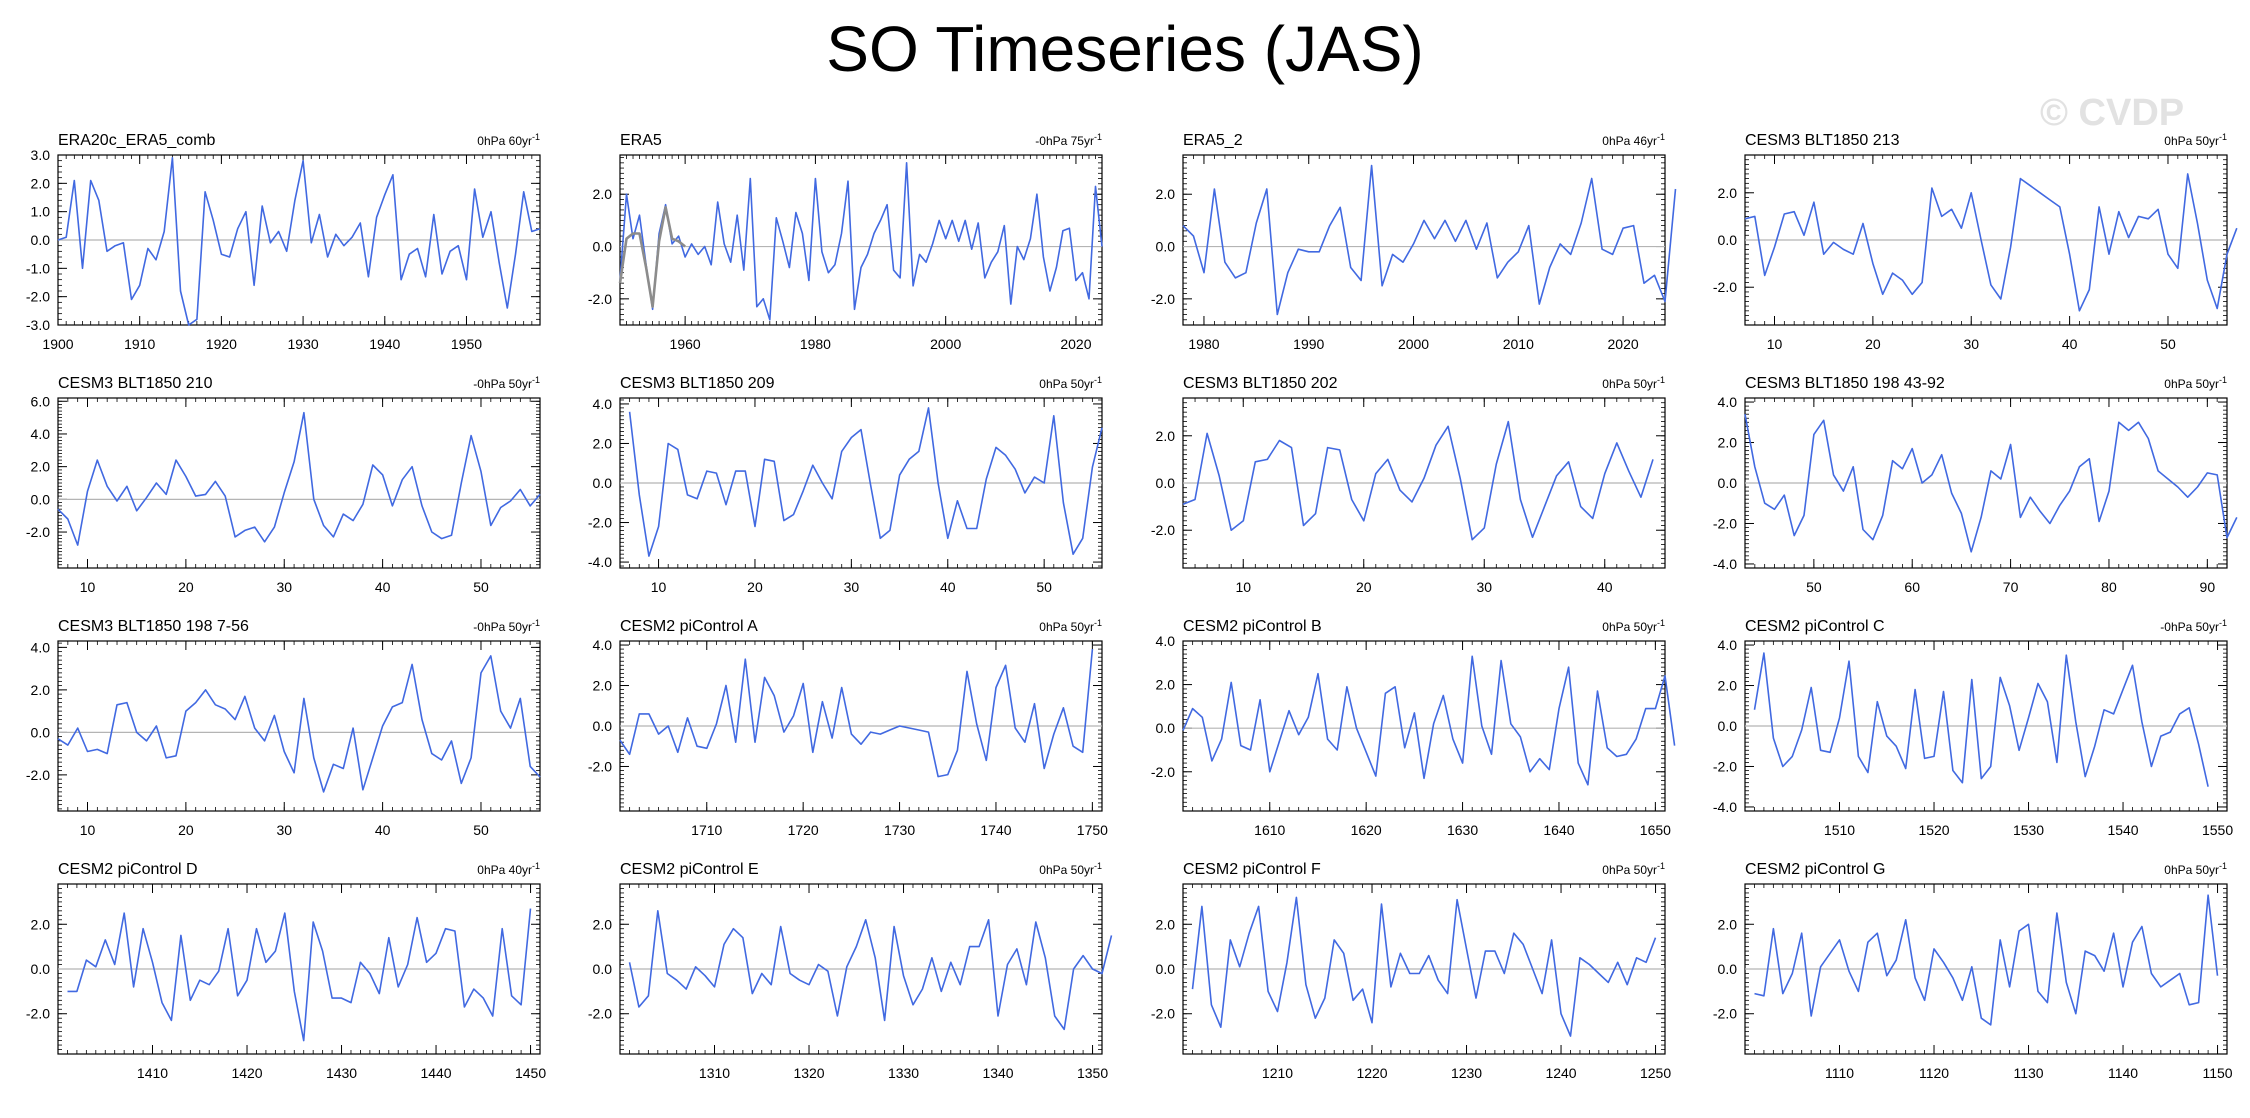 This screenshot has height=1118, width=2250. Describe the element at coordinates (1269, 830) in the screenshot. I see `x-tick-label: 1610` at that location.